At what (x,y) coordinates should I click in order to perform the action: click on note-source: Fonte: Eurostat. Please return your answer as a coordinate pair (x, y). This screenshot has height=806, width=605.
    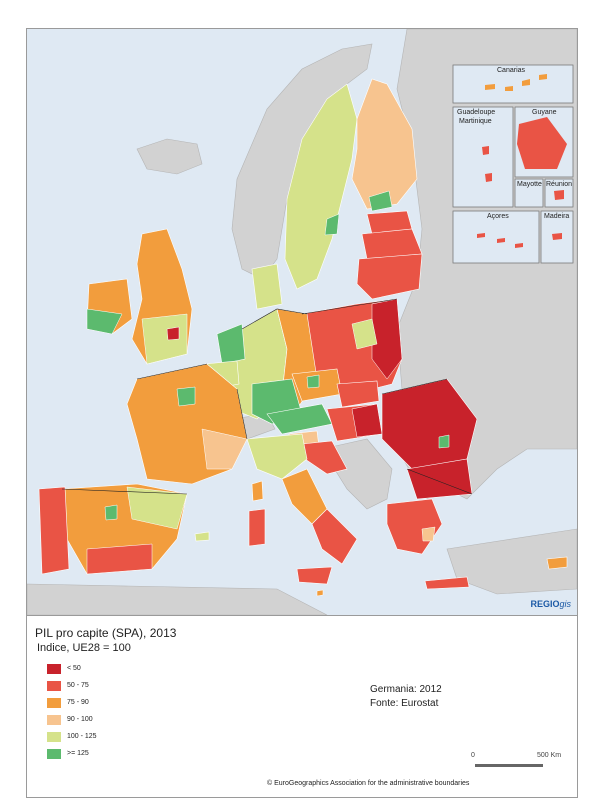
    Looking at the image, I should click on (404, 703).